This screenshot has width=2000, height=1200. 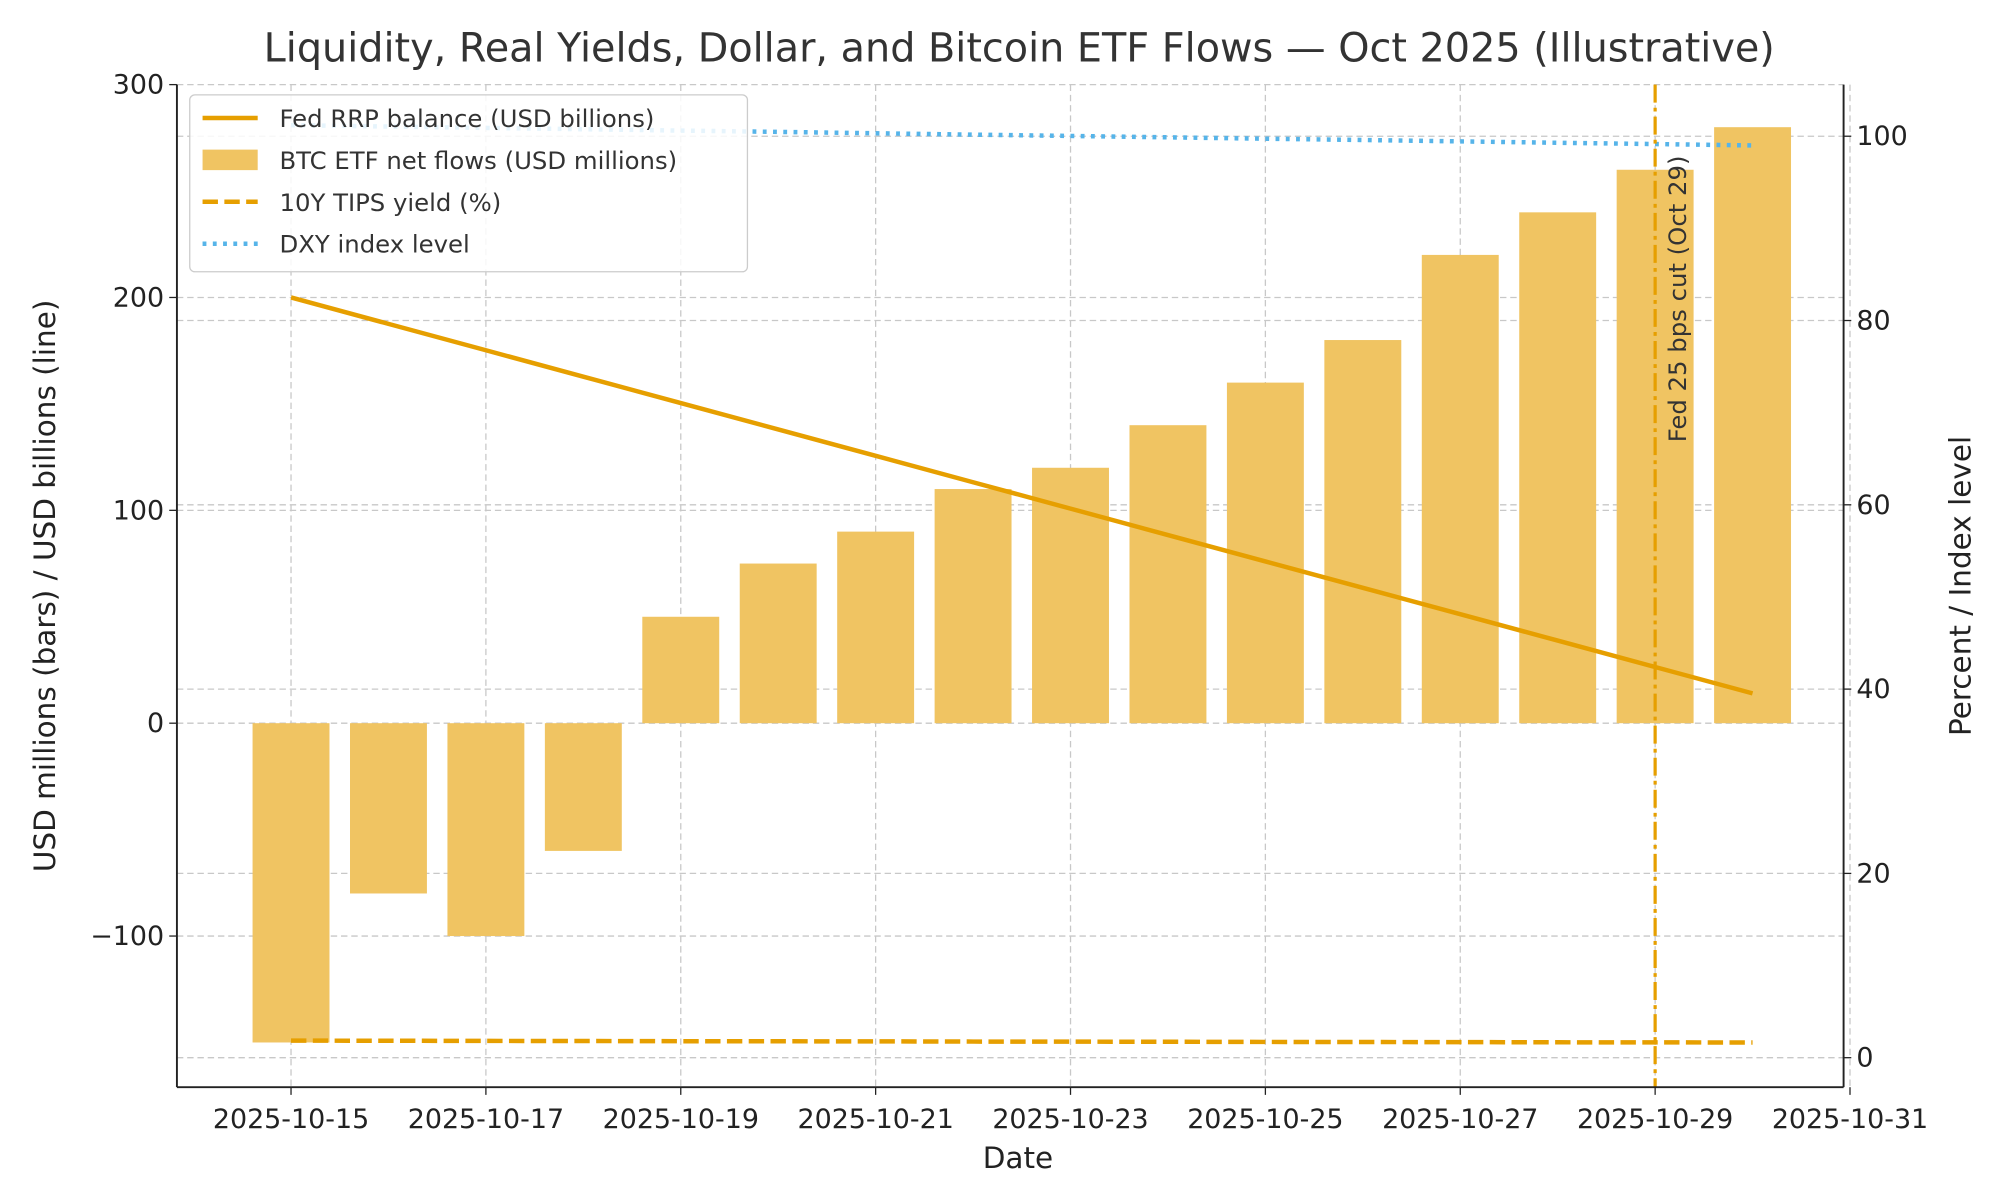 I want to click on x-tick-label: 2025-10-25, so click(x=1265, y=1119).